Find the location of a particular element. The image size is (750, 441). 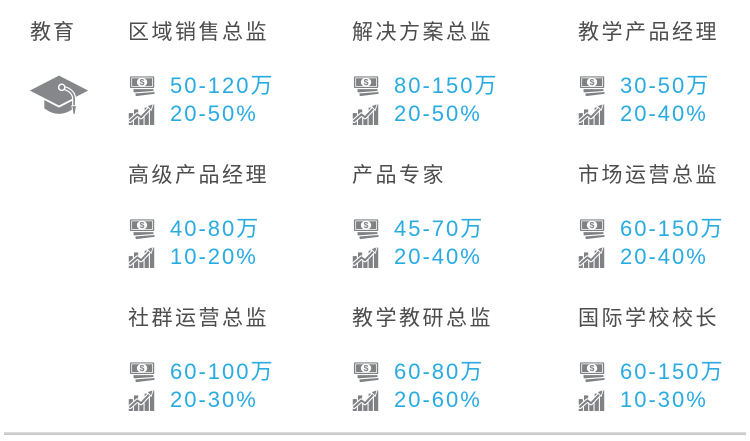

salary-row: 45-70万 is located at coordinates (465, 229).